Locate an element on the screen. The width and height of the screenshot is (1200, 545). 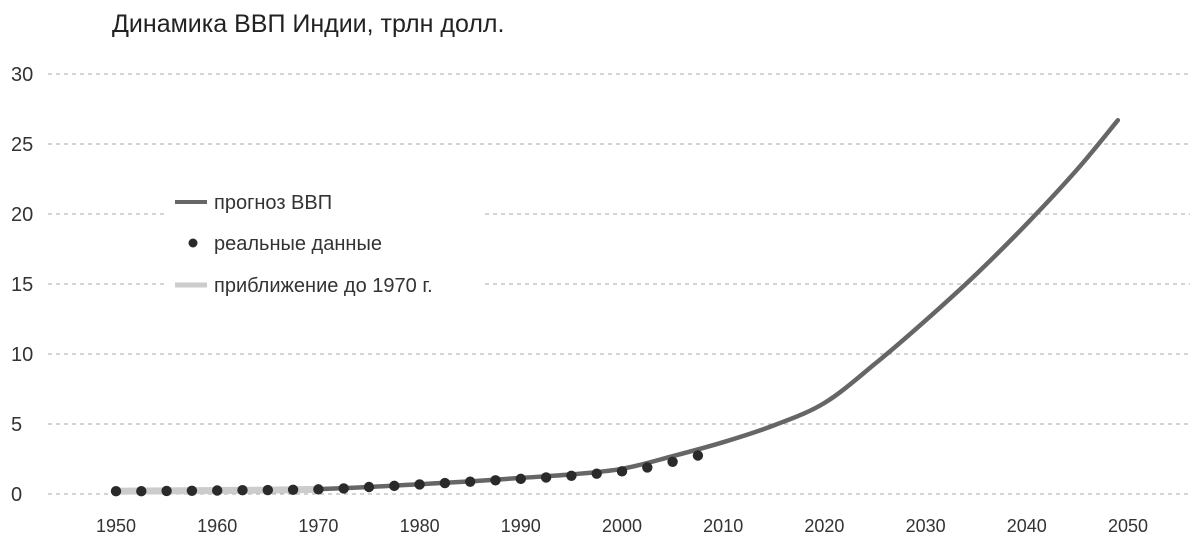
y-axis-ticks: 0 5 10 15 20 25 30 is located at coordinates (22, 285).